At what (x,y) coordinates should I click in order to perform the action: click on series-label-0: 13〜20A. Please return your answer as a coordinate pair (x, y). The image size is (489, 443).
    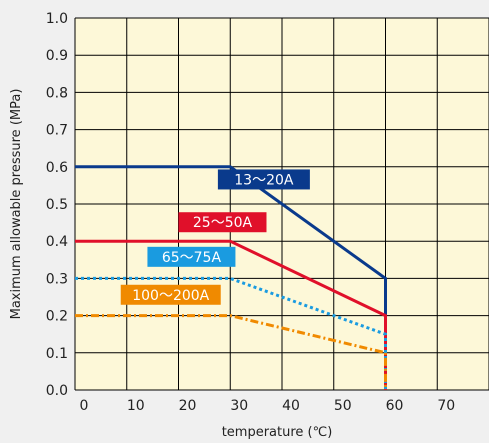
    Looking at the image, I should click on (264, 180).